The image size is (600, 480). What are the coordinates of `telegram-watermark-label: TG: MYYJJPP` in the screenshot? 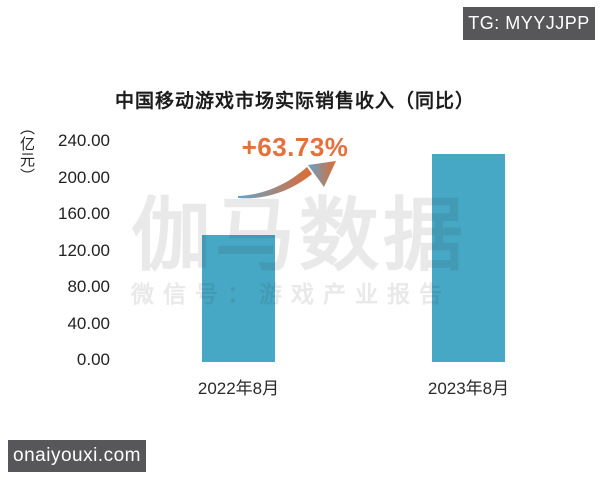 It's located at (529, 23).